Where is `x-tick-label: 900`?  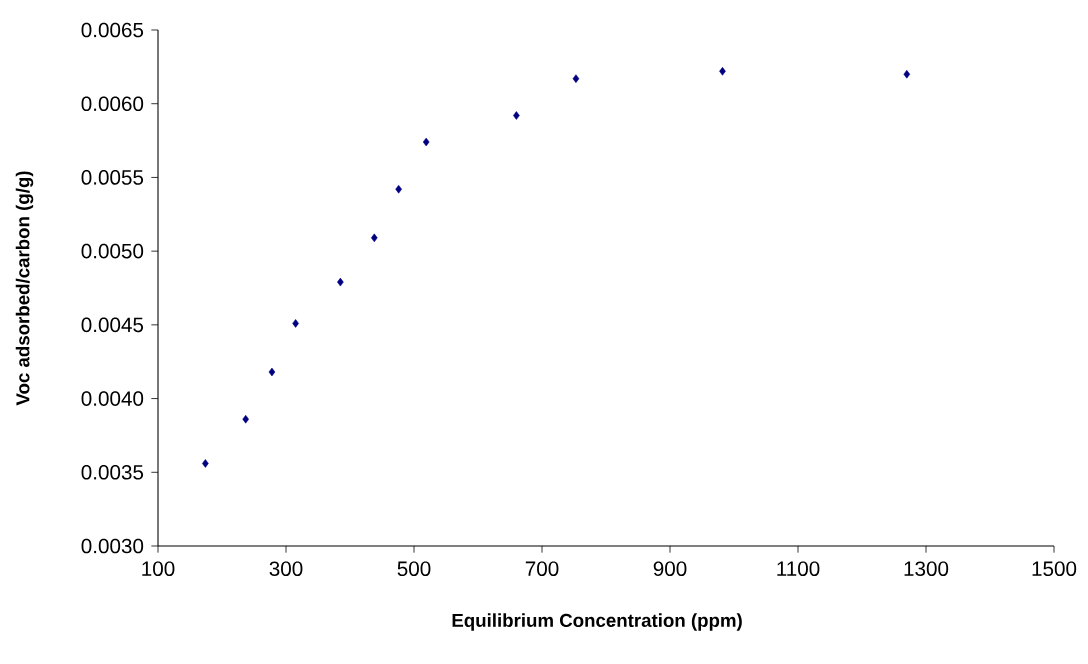 x-tick-label: 900 is located at coordinates (670, 569).